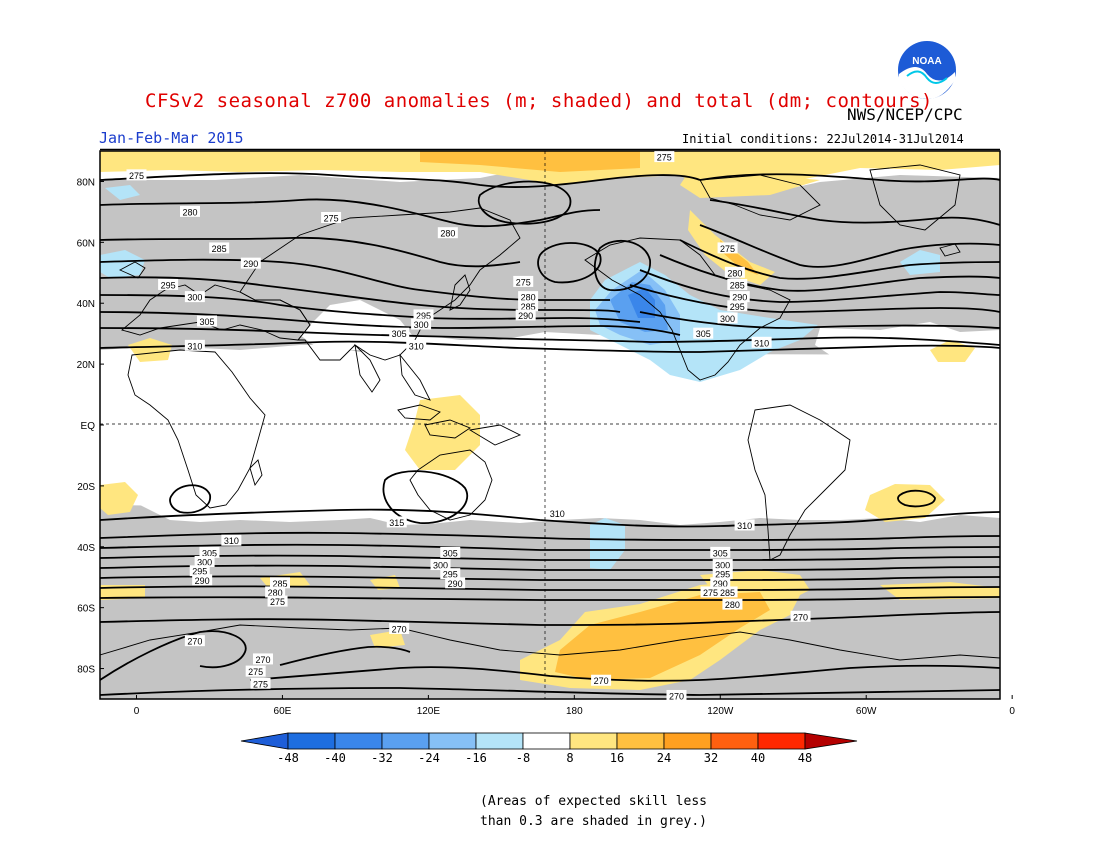 The height and width of the screenshot is (850, 1100). Describe the element at coordinates (927, 70) in the screenshot. I see `noaa-logo: NOAA` at that location.